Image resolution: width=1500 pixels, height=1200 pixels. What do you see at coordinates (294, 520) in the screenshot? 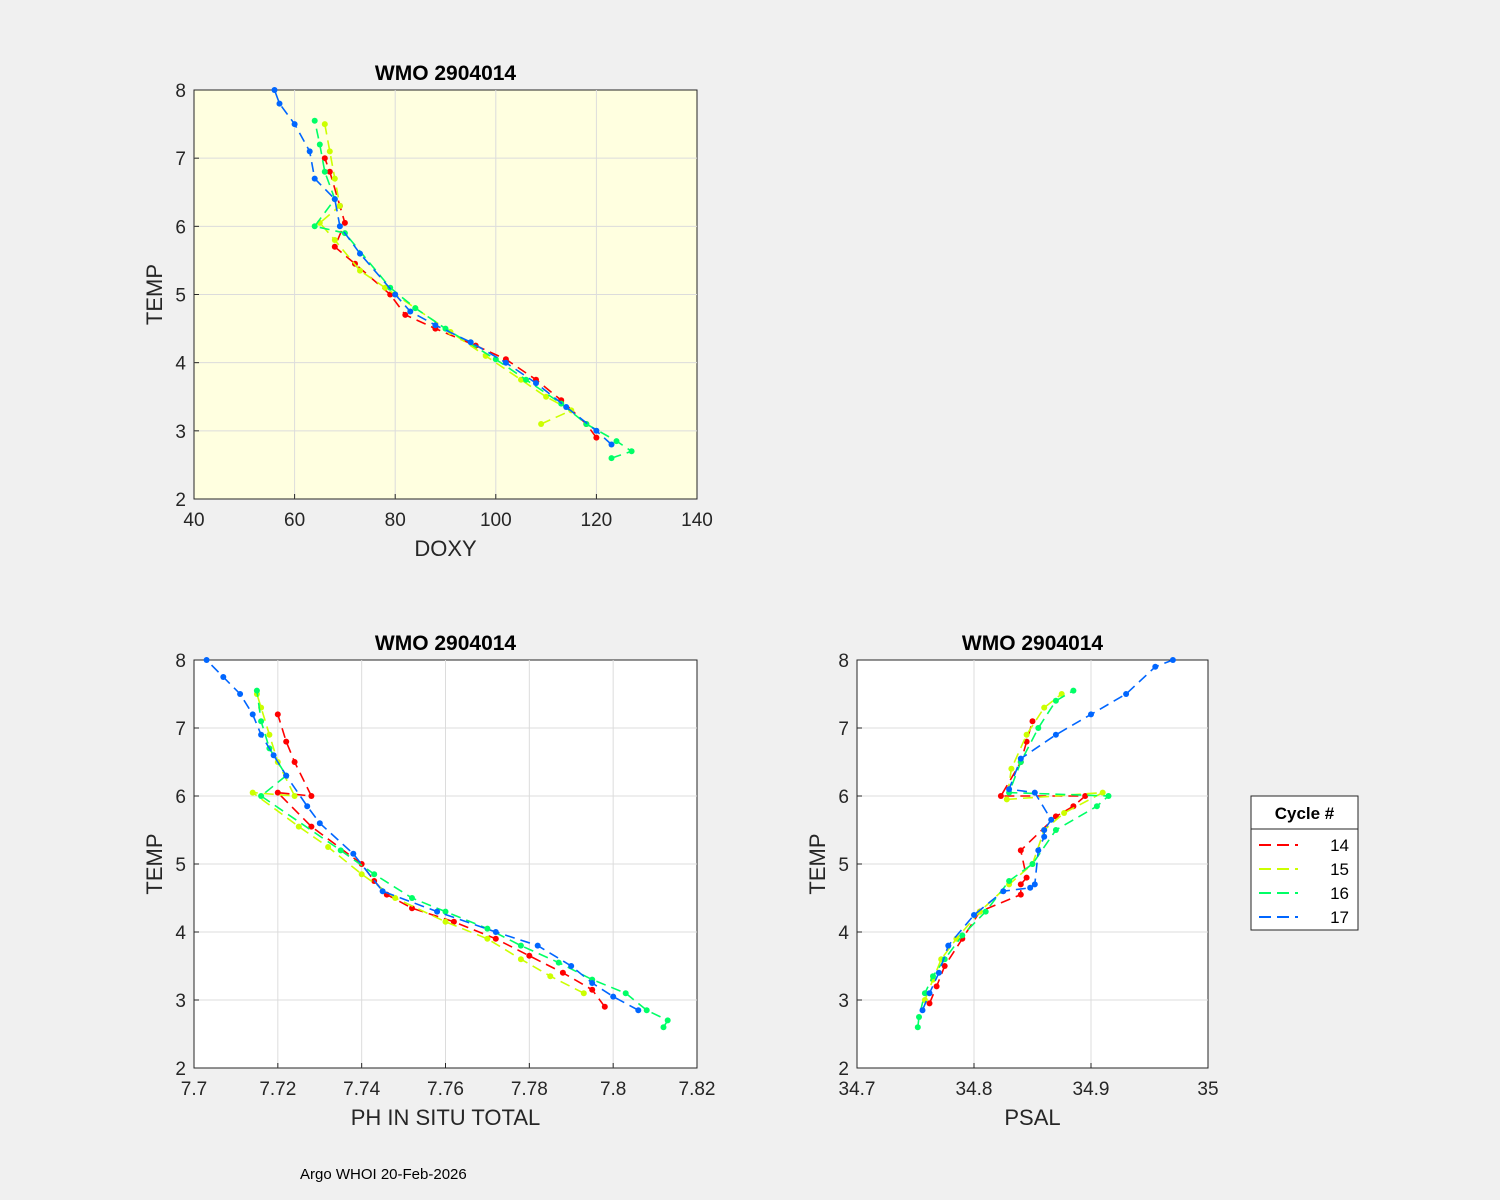
I see `doxy-x-tick-label: 60` at bounding box center [294, 520].